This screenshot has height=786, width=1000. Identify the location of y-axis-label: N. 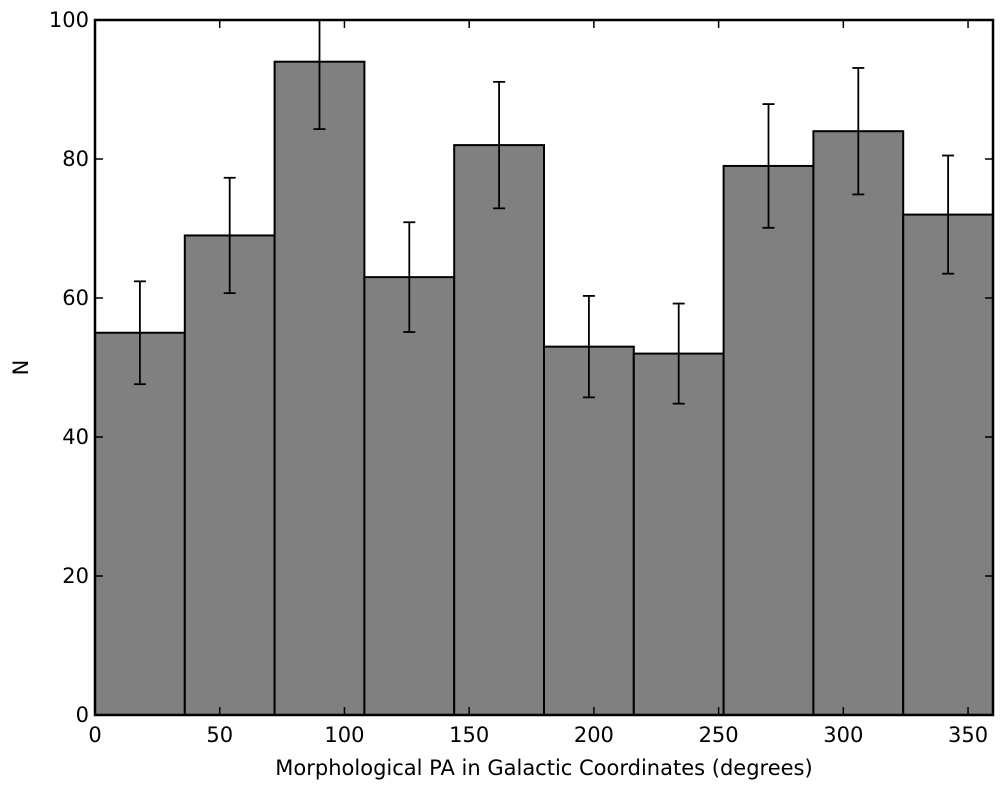
(21, 368).